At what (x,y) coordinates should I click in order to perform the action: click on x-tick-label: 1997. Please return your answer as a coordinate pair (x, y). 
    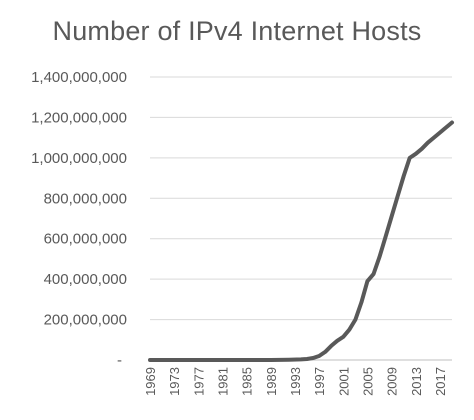
    Looking at the image, I should click on (319, 381).